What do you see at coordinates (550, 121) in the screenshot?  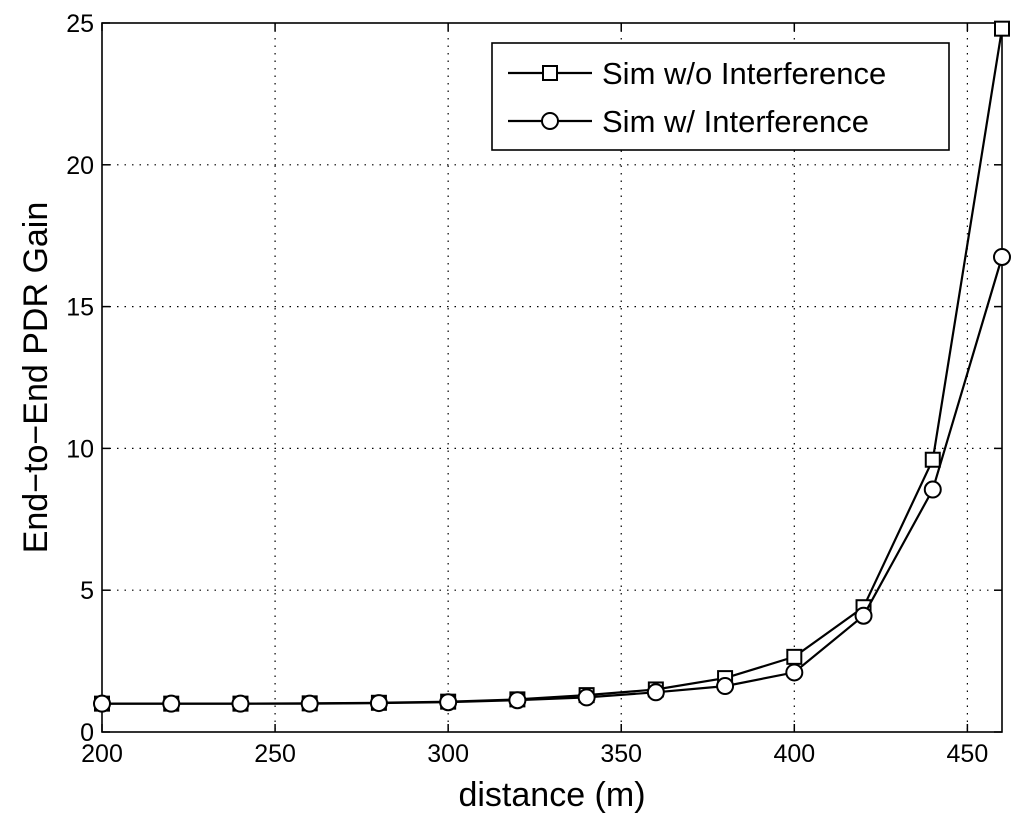 I see `legend-circle-marker` at bounding box center [550, 121].